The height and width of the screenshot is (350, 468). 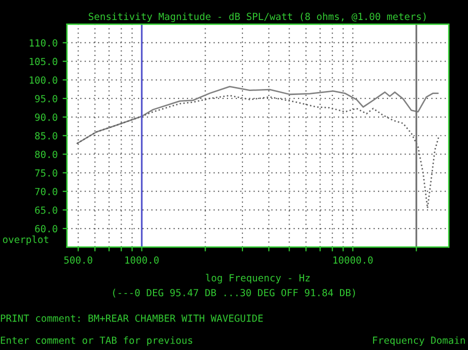 I want to click on x-tick-label: 10000.0, so click(x=353, y=260).